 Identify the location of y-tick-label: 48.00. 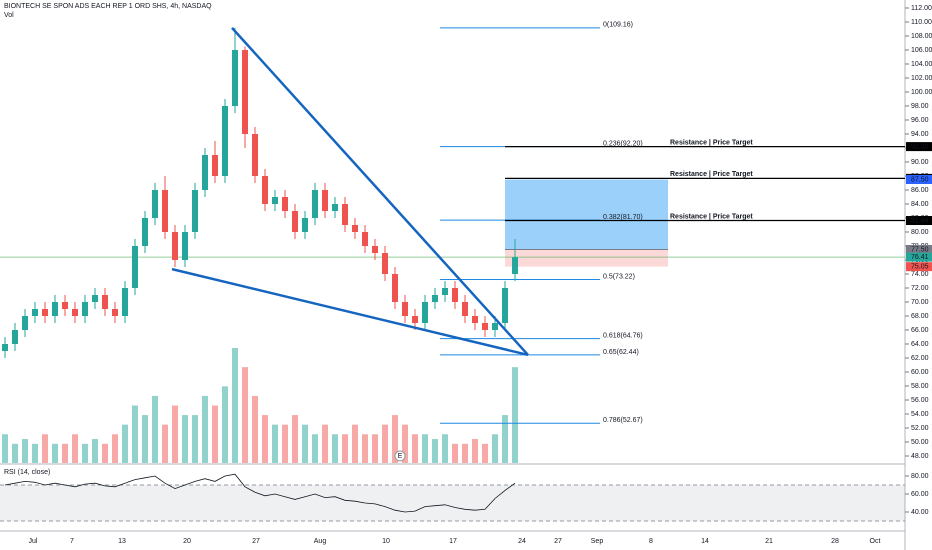
(920, 456).